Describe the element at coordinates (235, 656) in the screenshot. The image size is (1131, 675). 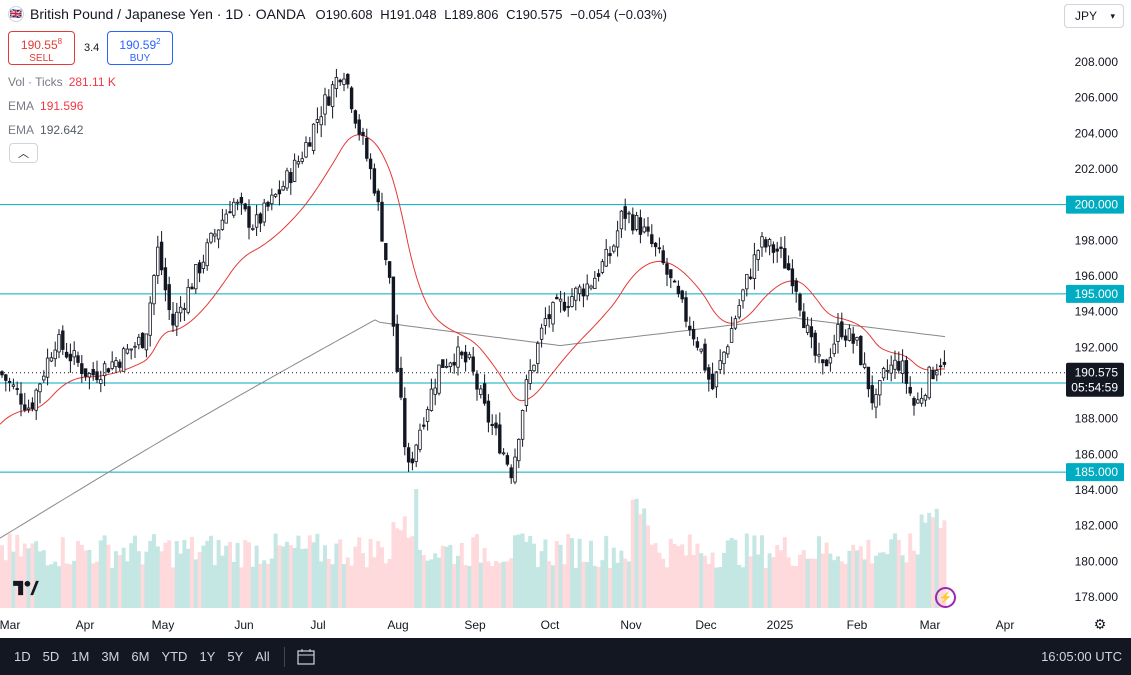
I see `timeframe-5y: 5Y` at that location.